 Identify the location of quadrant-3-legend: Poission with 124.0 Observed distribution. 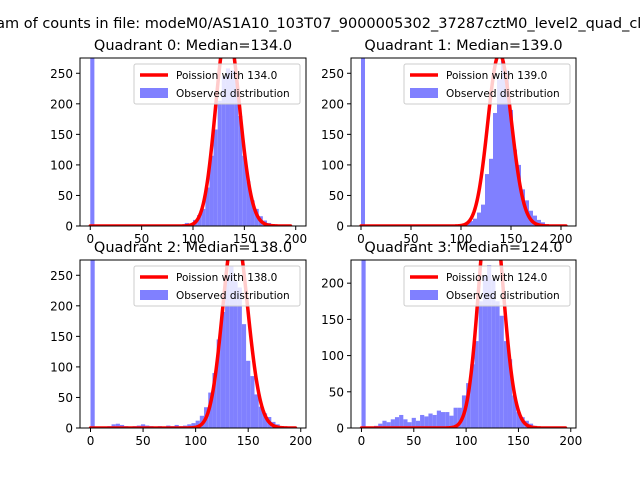
(487, 286).